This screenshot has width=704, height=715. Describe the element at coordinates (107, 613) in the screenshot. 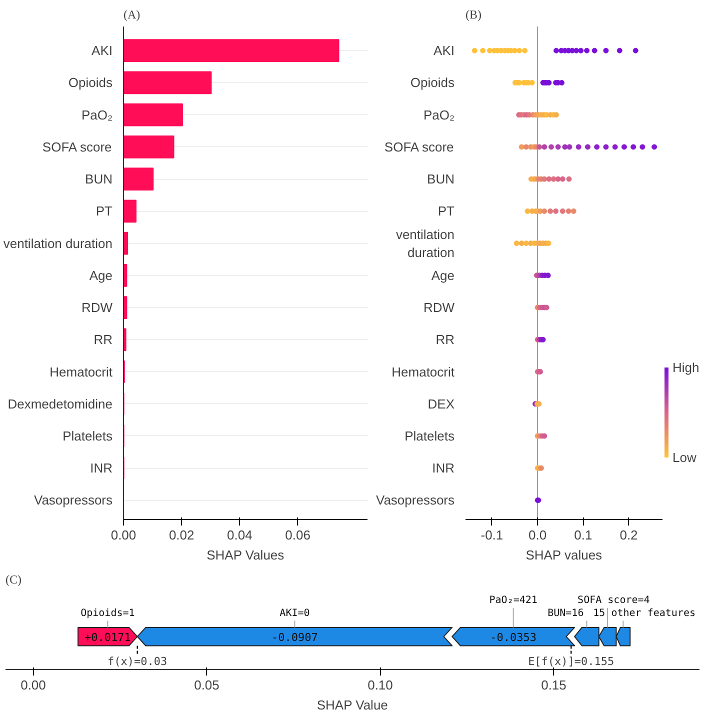

I see `series-label: Opioids=1` at that location.